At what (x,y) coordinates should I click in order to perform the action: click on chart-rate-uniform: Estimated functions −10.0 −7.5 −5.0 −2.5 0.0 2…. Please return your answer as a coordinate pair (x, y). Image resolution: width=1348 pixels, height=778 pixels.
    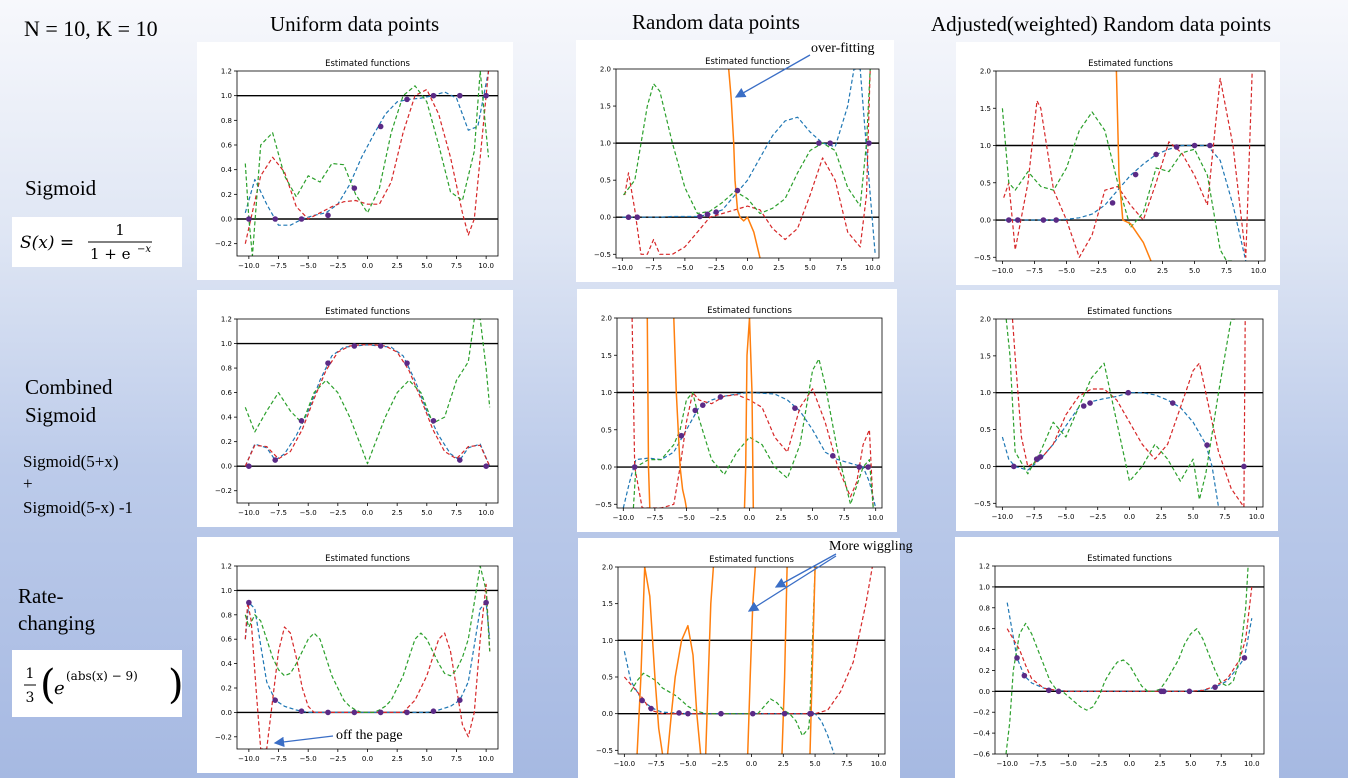
    Looking at the image, I should click on (355, 655).